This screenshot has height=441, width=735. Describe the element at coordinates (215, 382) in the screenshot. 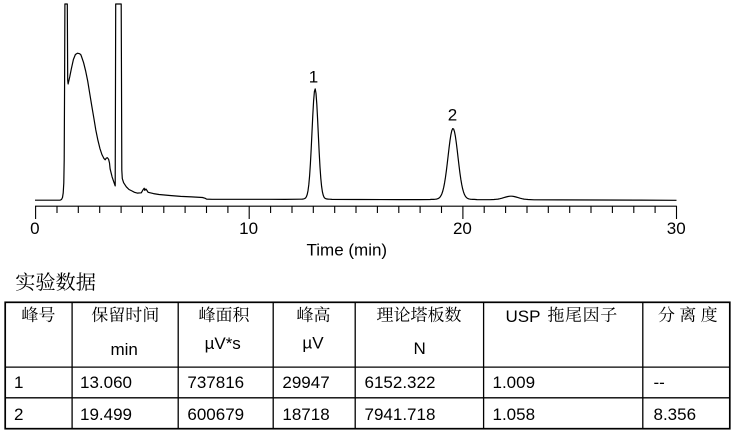

I see `svg-text: 737816` at that location.